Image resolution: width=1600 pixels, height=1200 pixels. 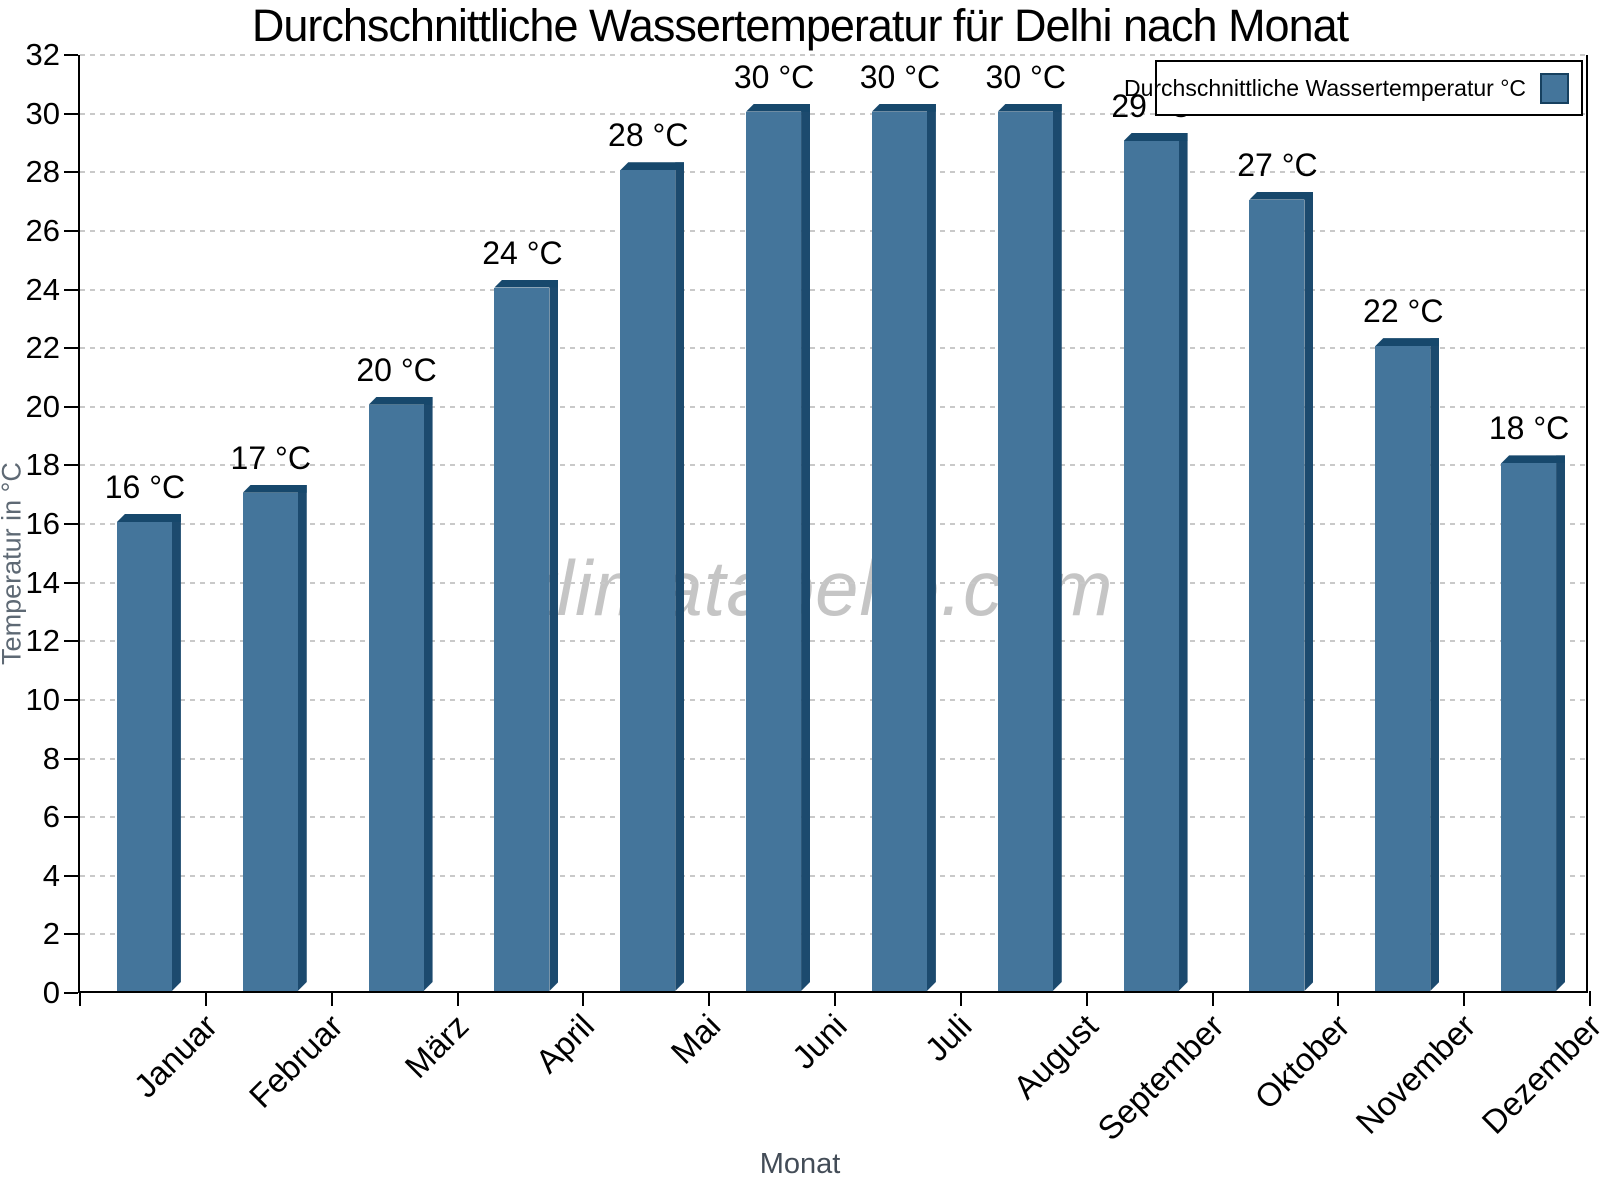 I want to click on y-tick-label-32: 32, so click(x=42, y=54).